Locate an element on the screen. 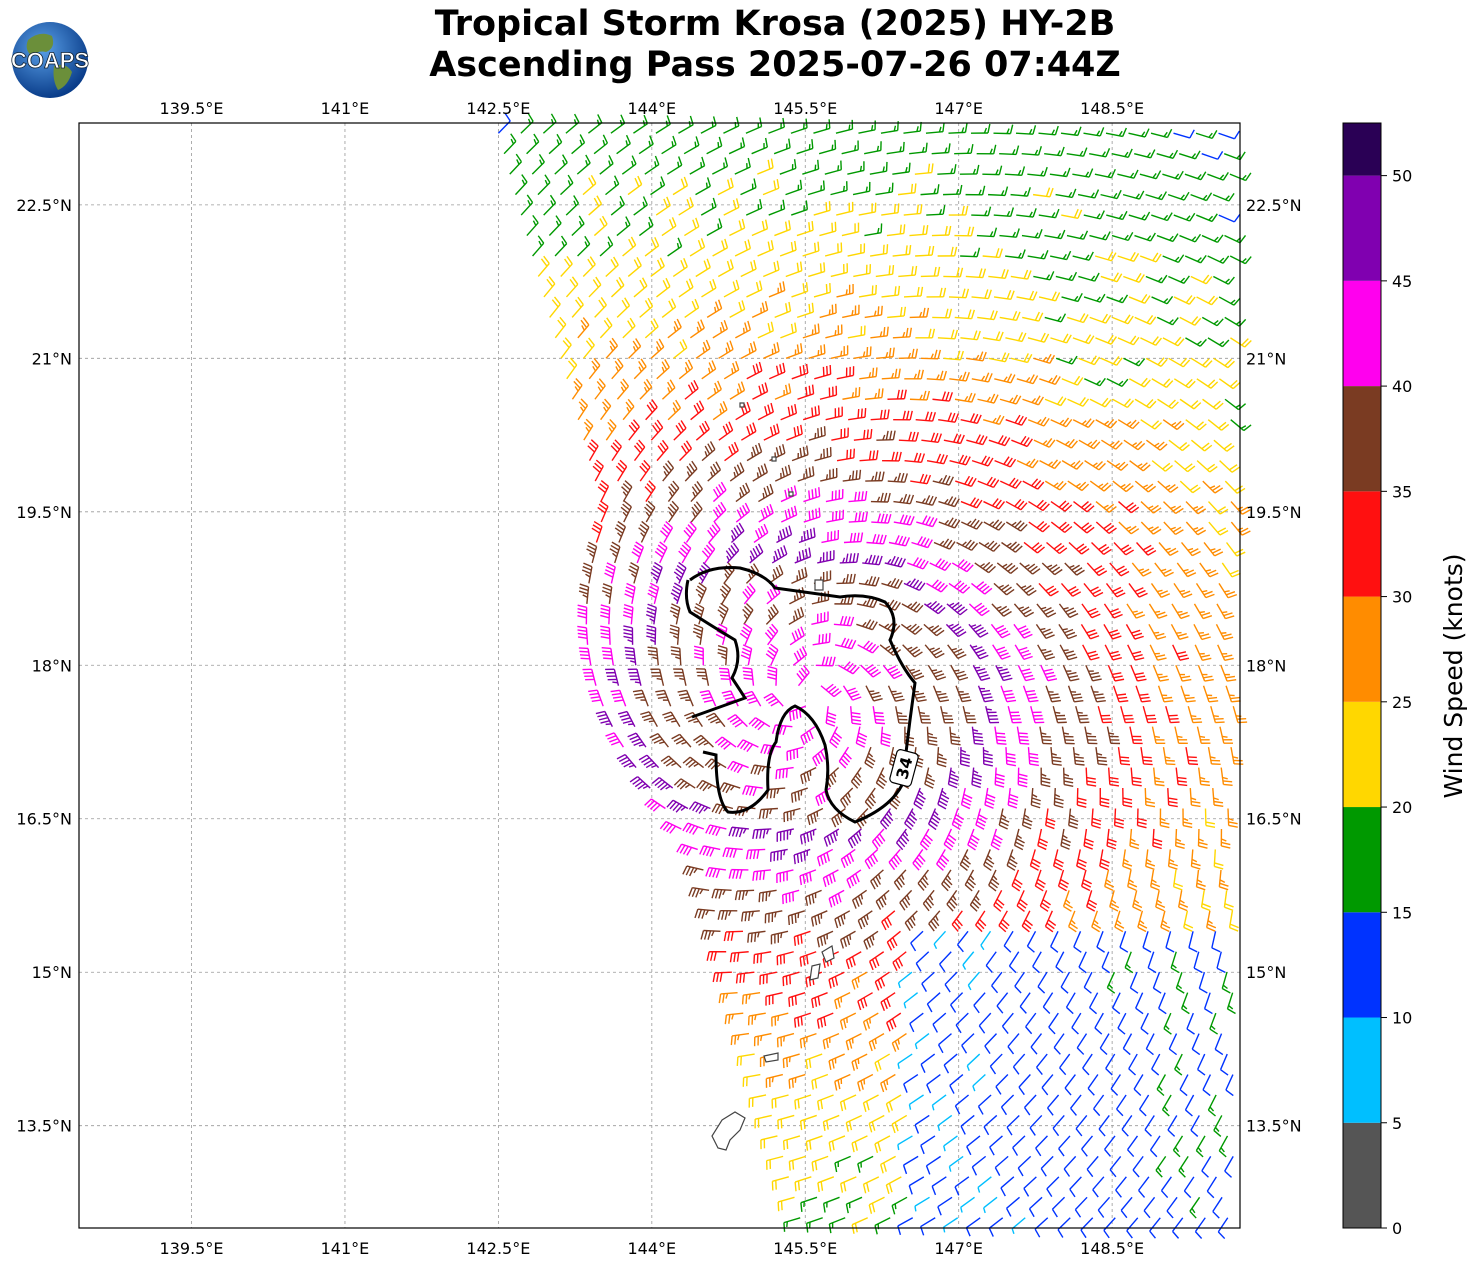 The height and width of the screenshot is (1264, 1480). wind-34kt-contour: 34 is located at coordinates (801, 695).